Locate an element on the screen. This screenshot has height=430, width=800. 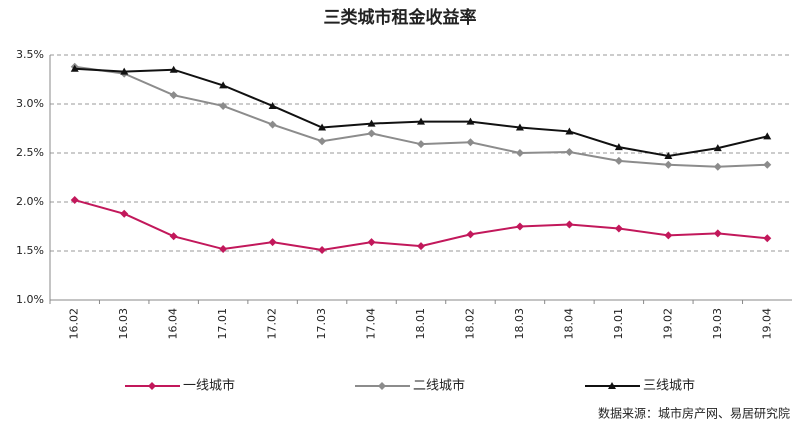
y-tick-label: 3.5% is located at coordinates (30, 54).